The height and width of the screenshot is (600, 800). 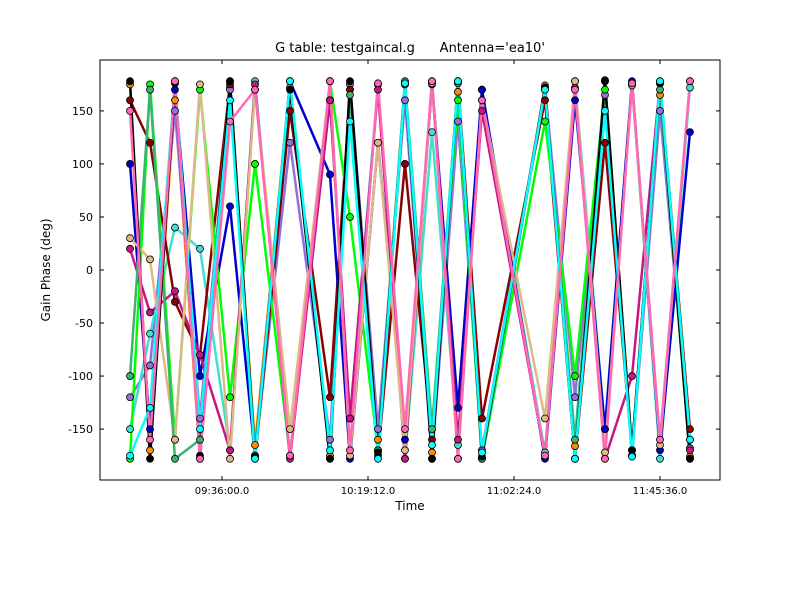 I want to click on x-tick-label: 09:36:00.0, so click(x=222, y=491).